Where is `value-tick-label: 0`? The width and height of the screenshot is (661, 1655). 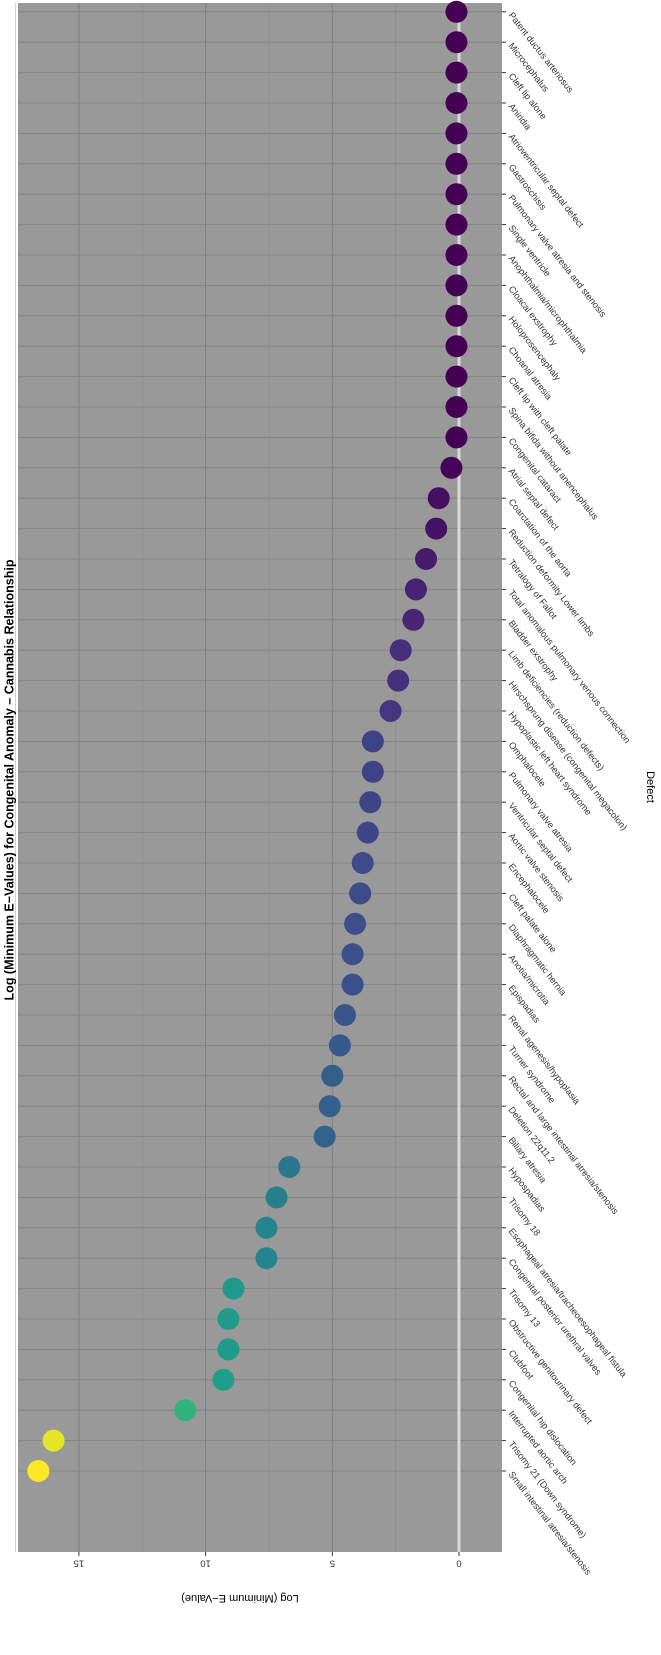
value-tick-label: 0 is located at coordinates (458, 1562).